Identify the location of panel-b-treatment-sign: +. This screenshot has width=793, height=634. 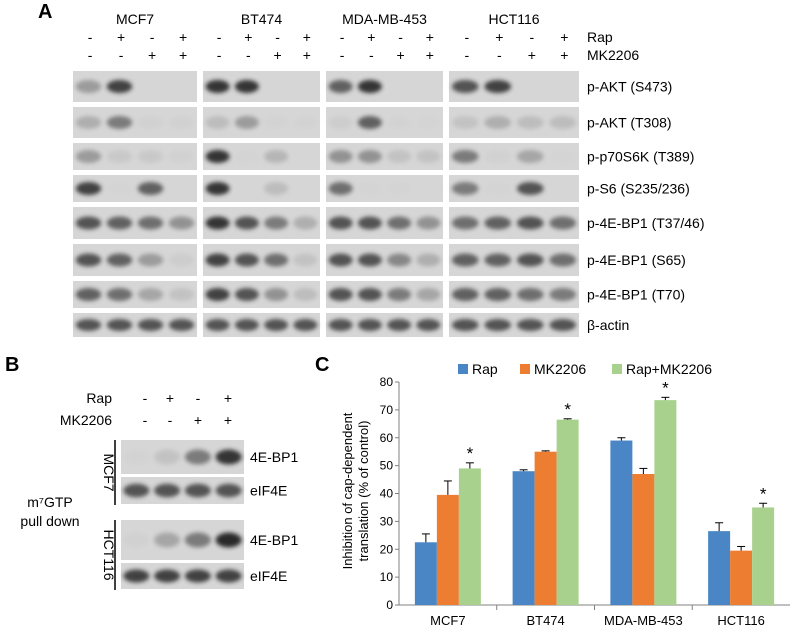
(228, 420).